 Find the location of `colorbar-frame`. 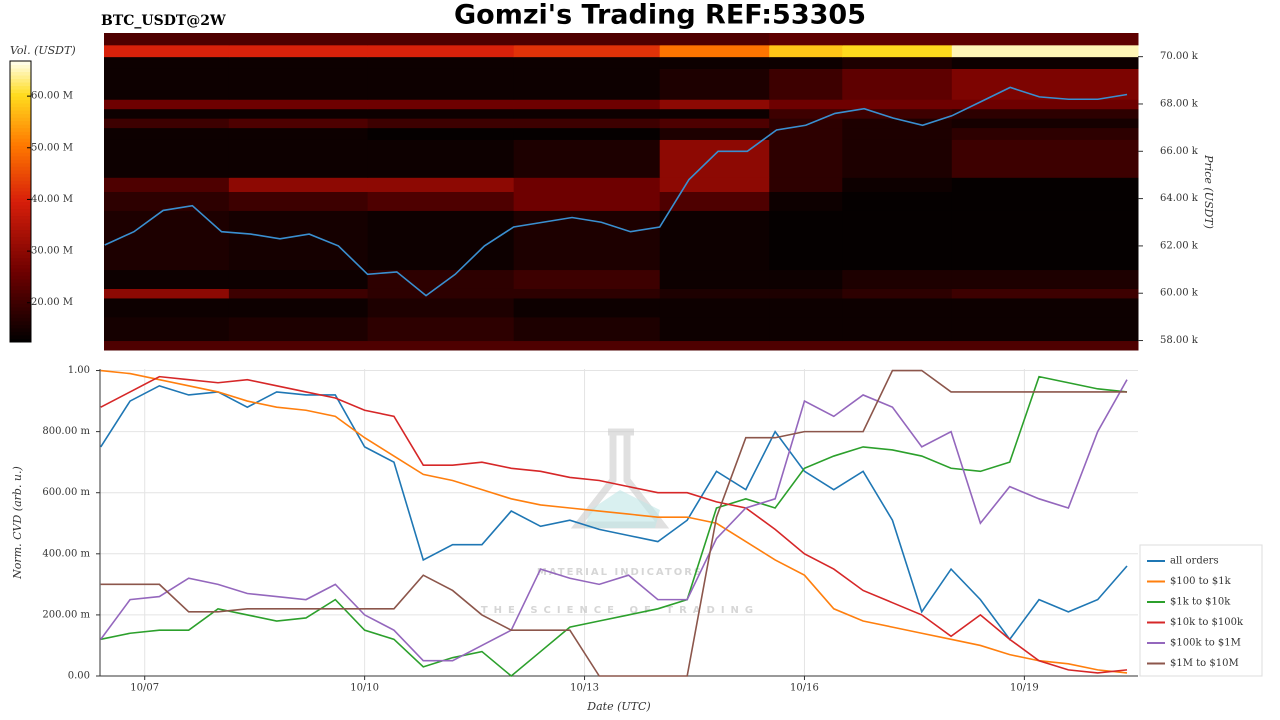

colorbar-frame is located at coordinates (20, 201).